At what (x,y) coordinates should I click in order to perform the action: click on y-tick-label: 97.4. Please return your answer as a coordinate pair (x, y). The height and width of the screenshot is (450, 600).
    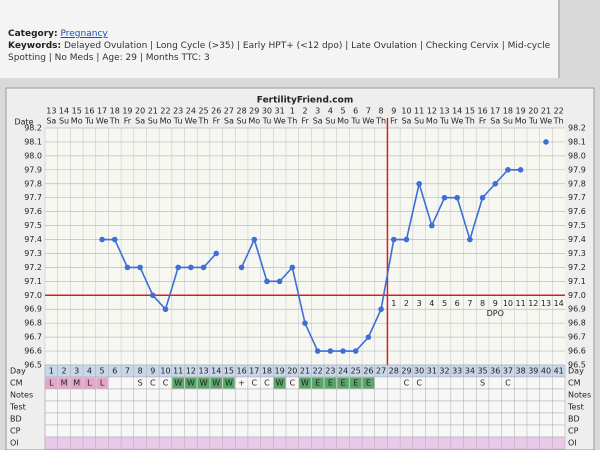
    Looking at the image, I should click on (33, 239).